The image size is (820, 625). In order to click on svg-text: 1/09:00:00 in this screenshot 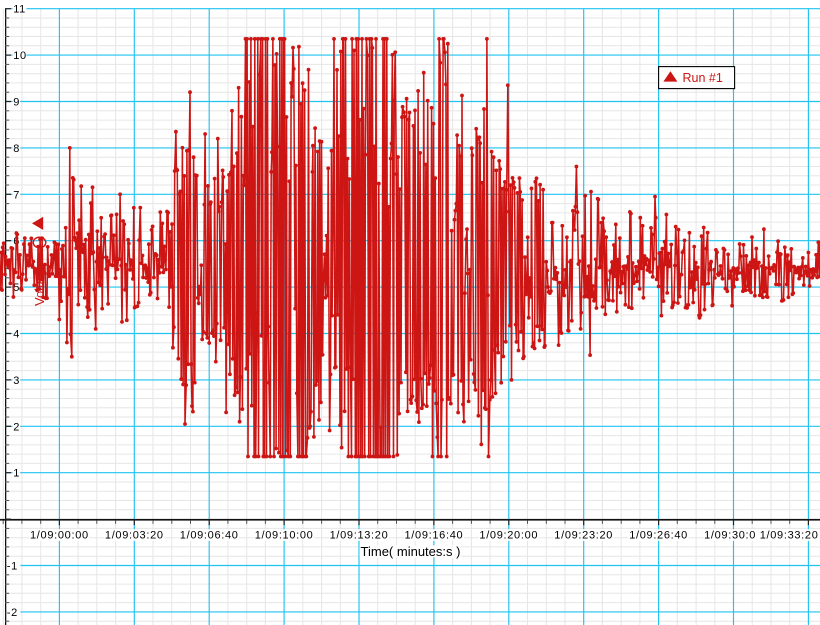, I will do `click(59, 536)`.